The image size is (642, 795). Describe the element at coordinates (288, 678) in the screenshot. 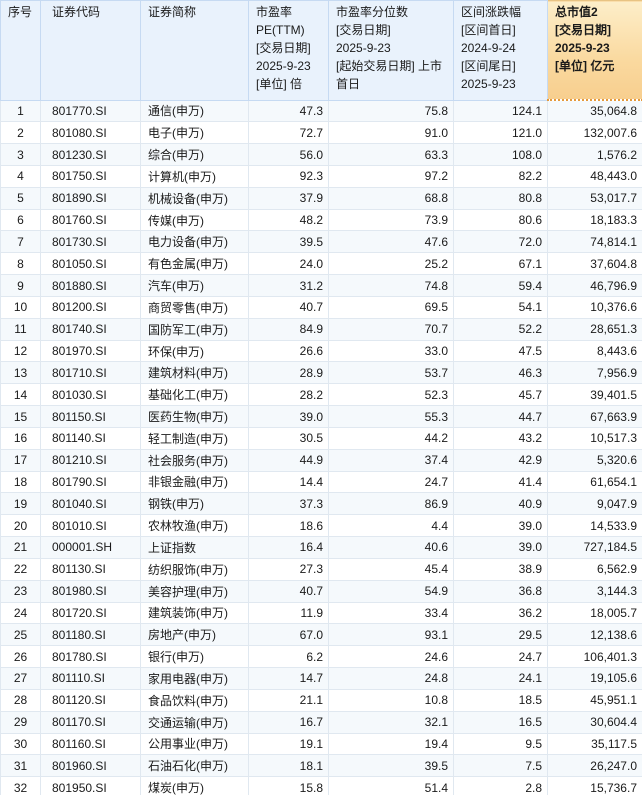

I see `cell-pe: 14.7` at that location.